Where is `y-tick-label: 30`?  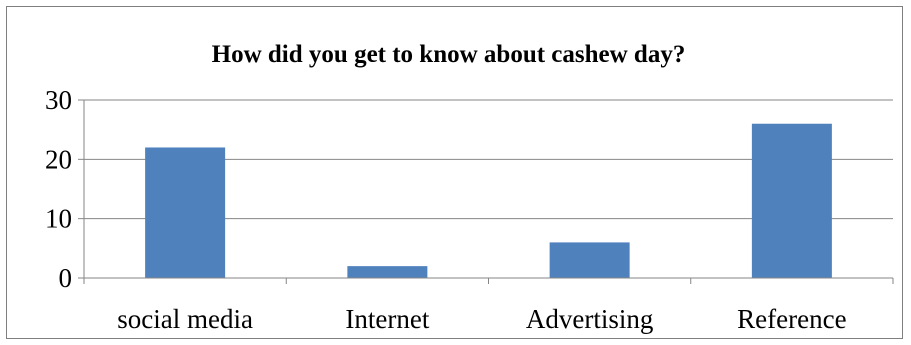 y-tick-label: 30 is located at coordinates (58, 100).